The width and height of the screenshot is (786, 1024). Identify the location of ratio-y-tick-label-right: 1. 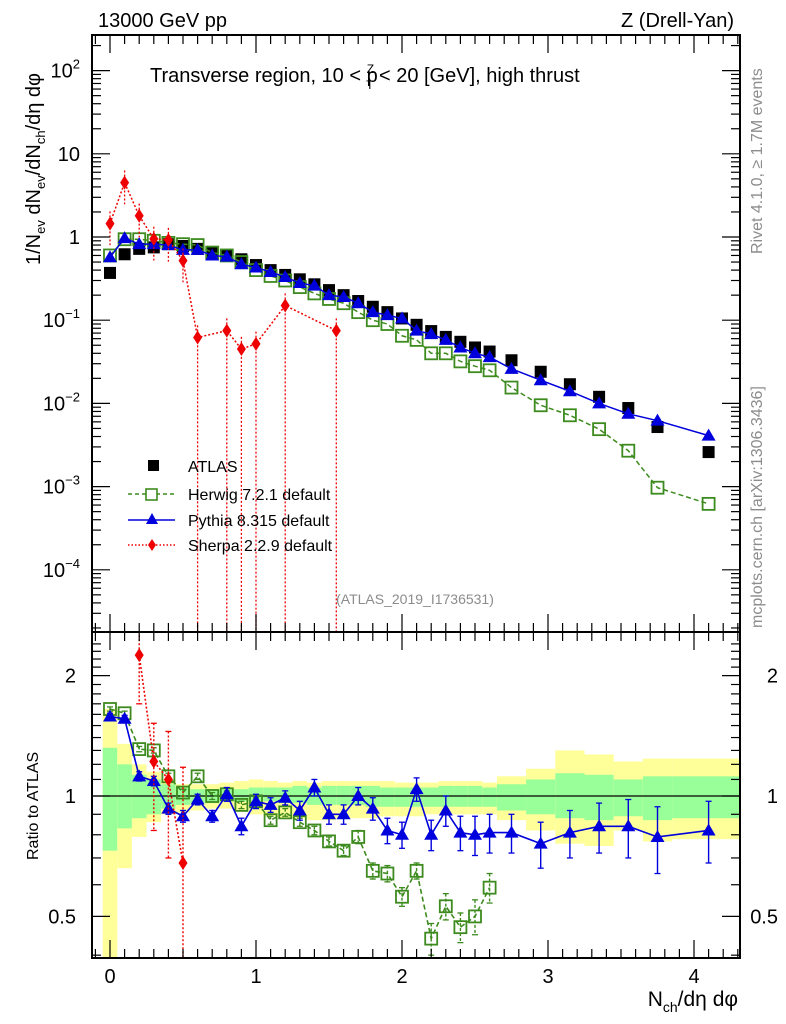
(772, 797).